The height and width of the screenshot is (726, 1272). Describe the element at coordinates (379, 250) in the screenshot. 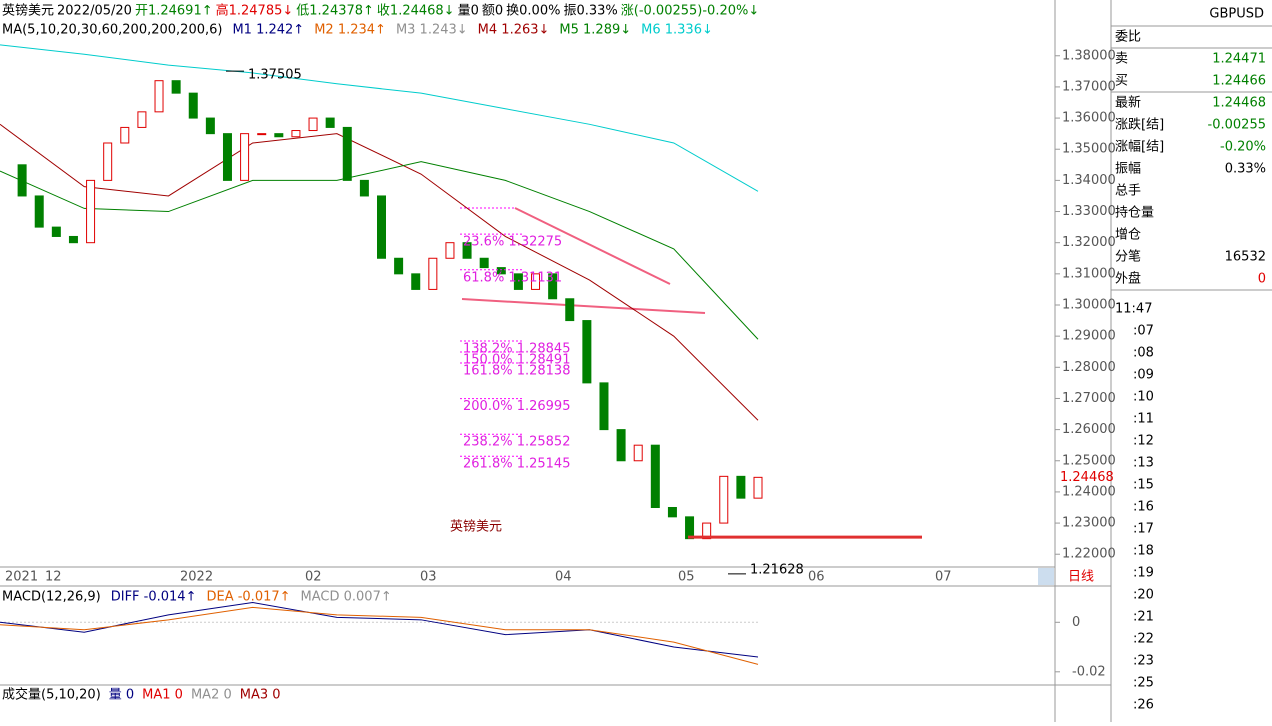

I see `ma-line` at that location.